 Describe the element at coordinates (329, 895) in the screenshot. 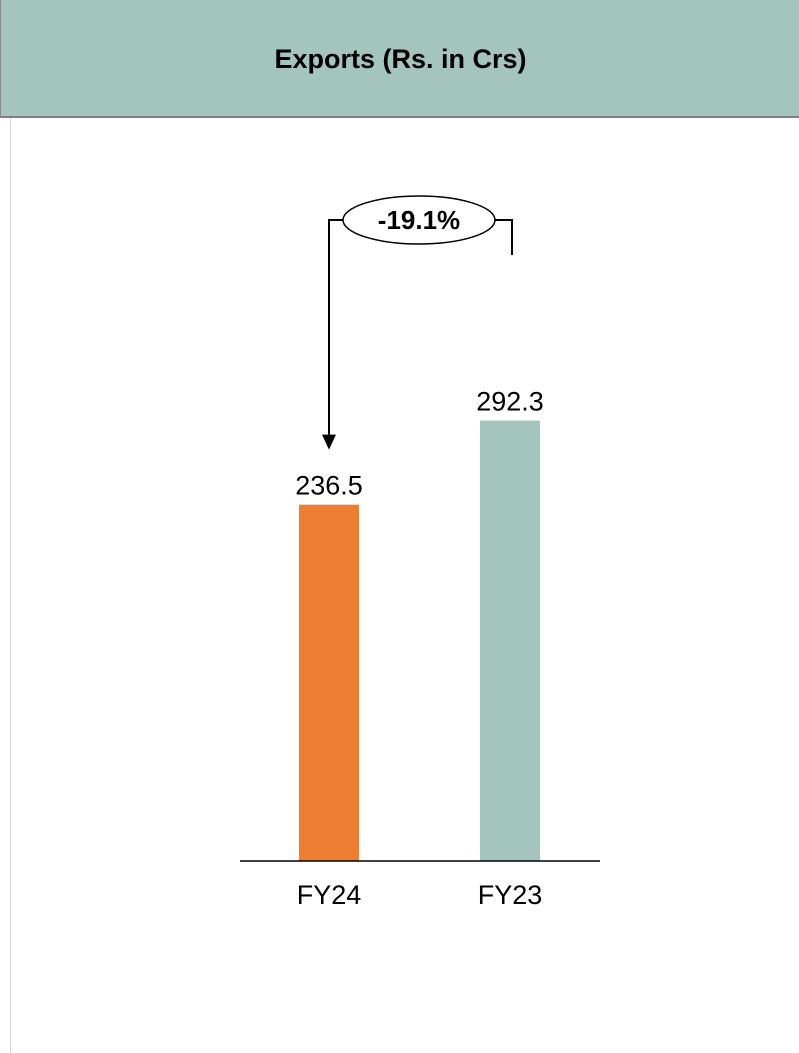

I see `tick-label-fy24: FY24` at that location.